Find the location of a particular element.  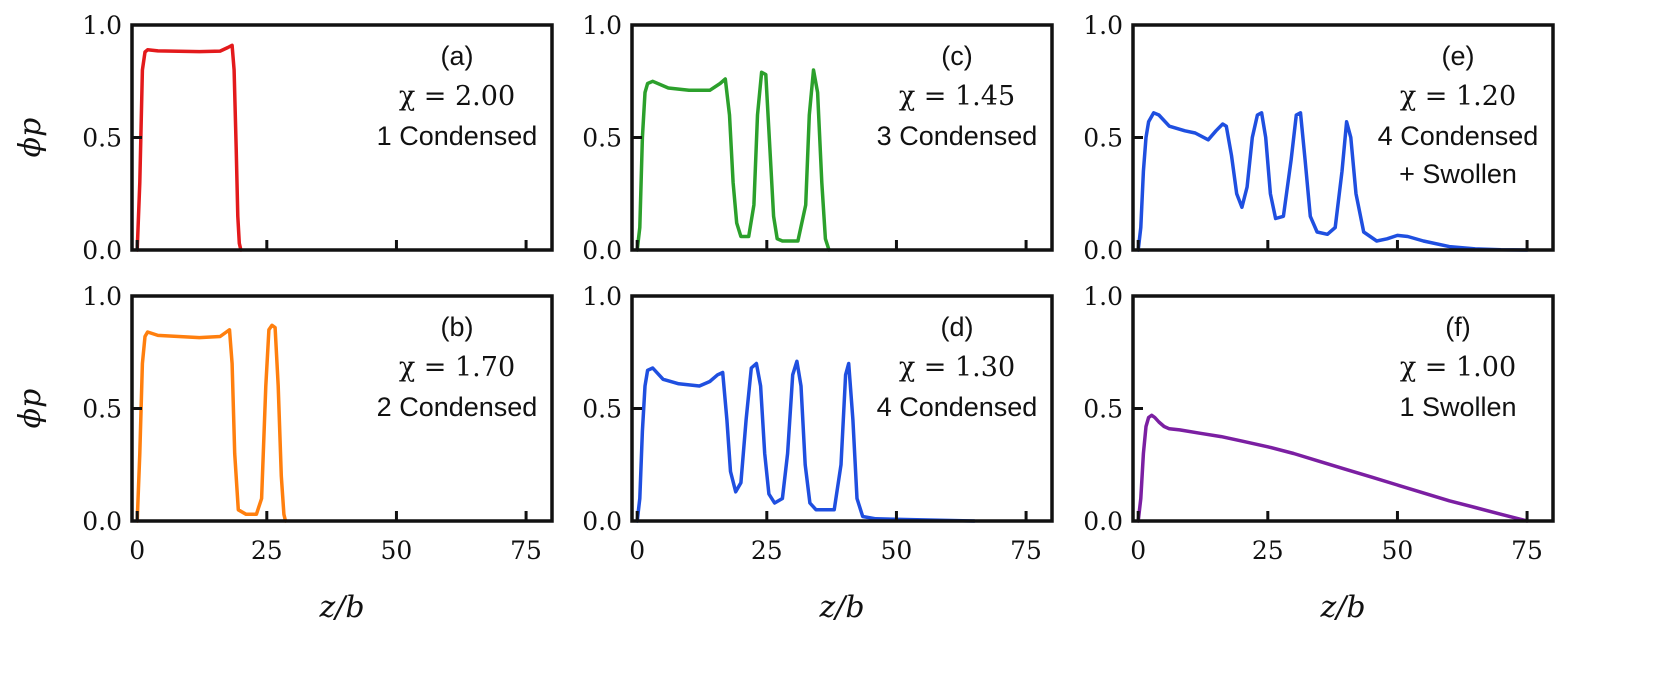

state-label-e: 4 Condensed is located at coordinates (1458, 136).